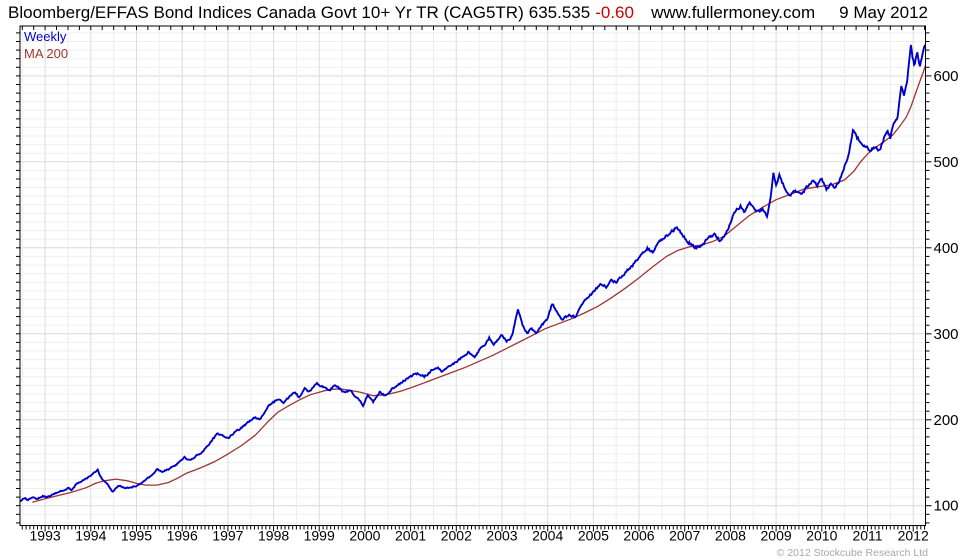 The image size is (980, 560). Describe the element at coordinates (946, 291) in the screenshot. I see `y-axis-labels: 100 200 300 400 500 600` at that location.